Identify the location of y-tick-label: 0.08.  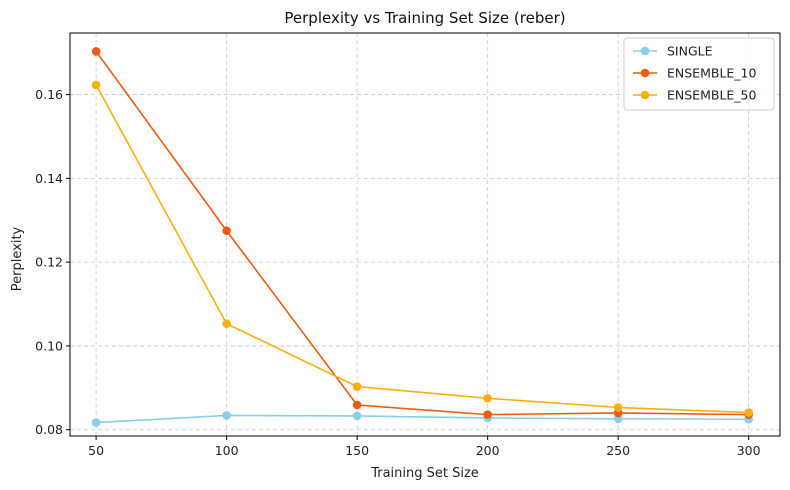
(49, 429).